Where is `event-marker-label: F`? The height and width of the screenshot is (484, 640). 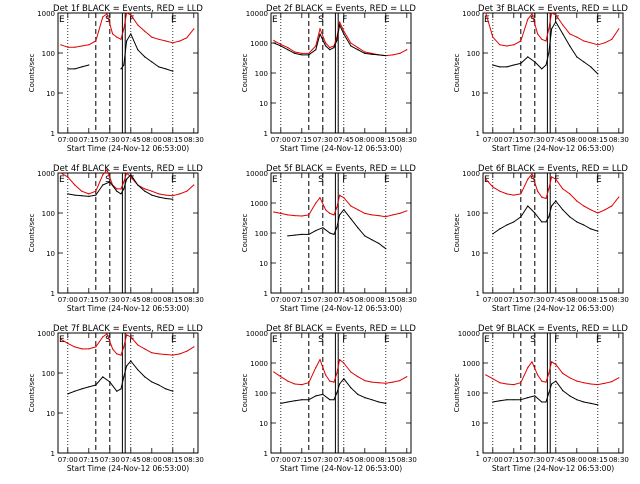 event-marker-label: F is located at coordinates (131, 180).